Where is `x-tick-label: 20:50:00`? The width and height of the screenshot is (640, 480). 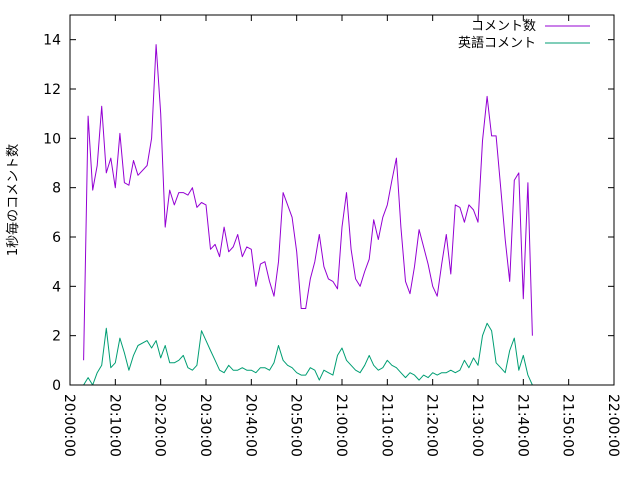 x-tick-label: 20:50:00 is located at coordinates (296, 425).